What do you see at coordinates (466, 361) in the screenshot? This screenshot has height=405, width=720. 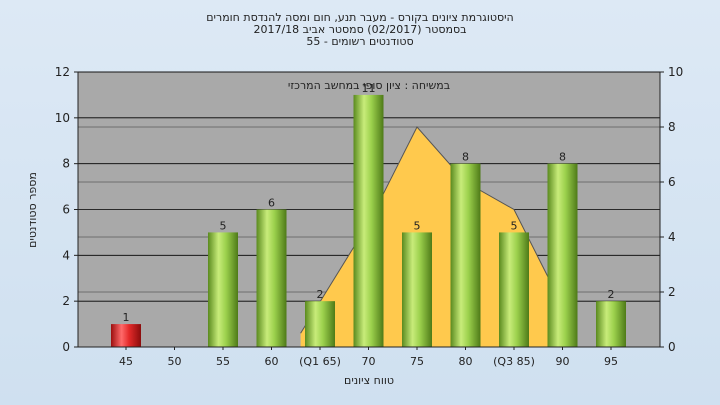 I see `x-tick-label: 80` at bounding box center [466, 361].